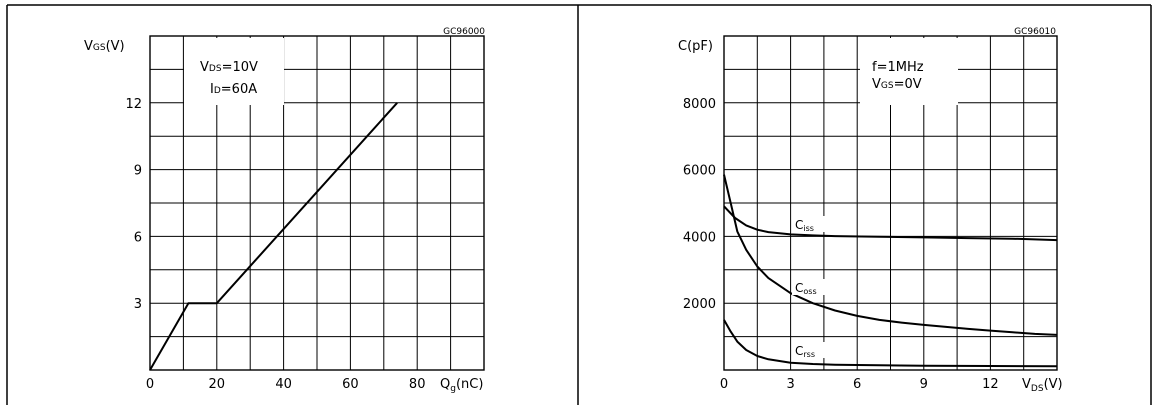 The image size is (1154, 405). I want to click on annotation-id: ID=60A, so click(233, 89).